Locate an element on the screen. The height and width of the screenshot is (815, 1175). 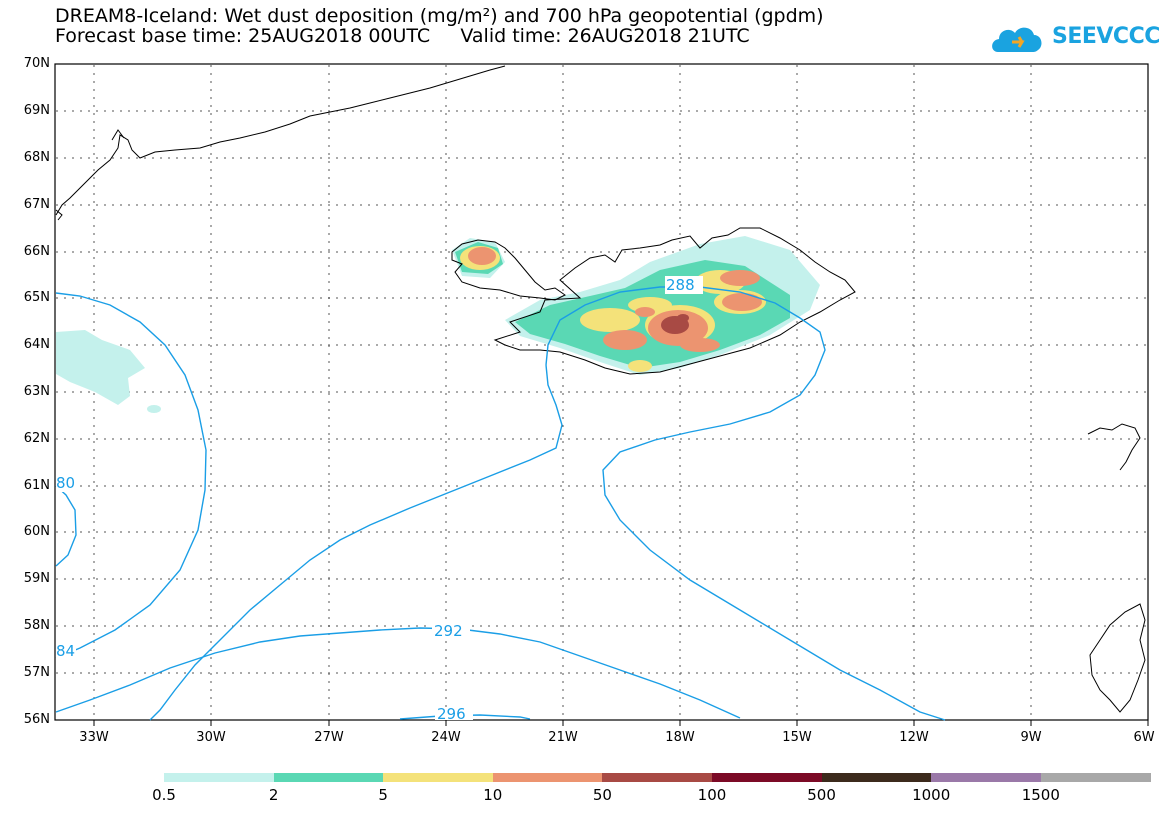
iceland-dust-brown is located at coordinates (675, 324).